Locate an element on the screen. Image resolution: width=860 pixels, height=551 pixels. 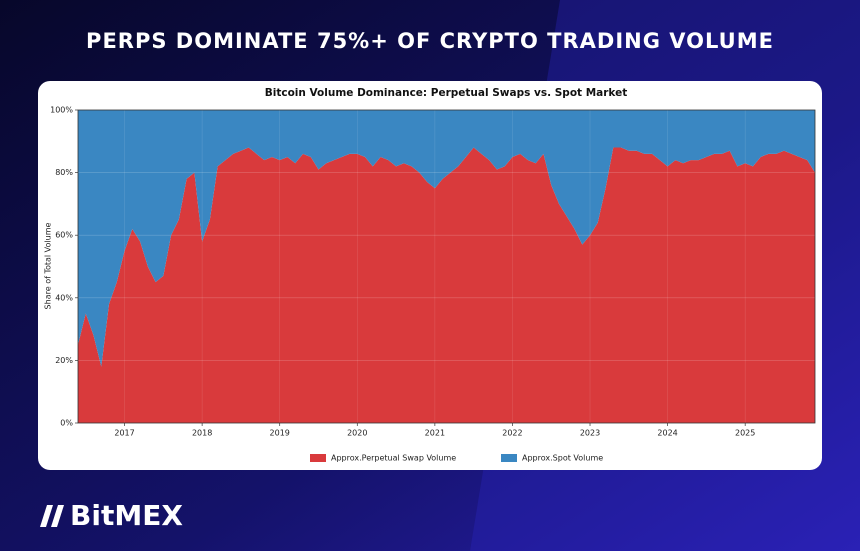
x-tick-label: 2022 is located at coordinates (512, 433).